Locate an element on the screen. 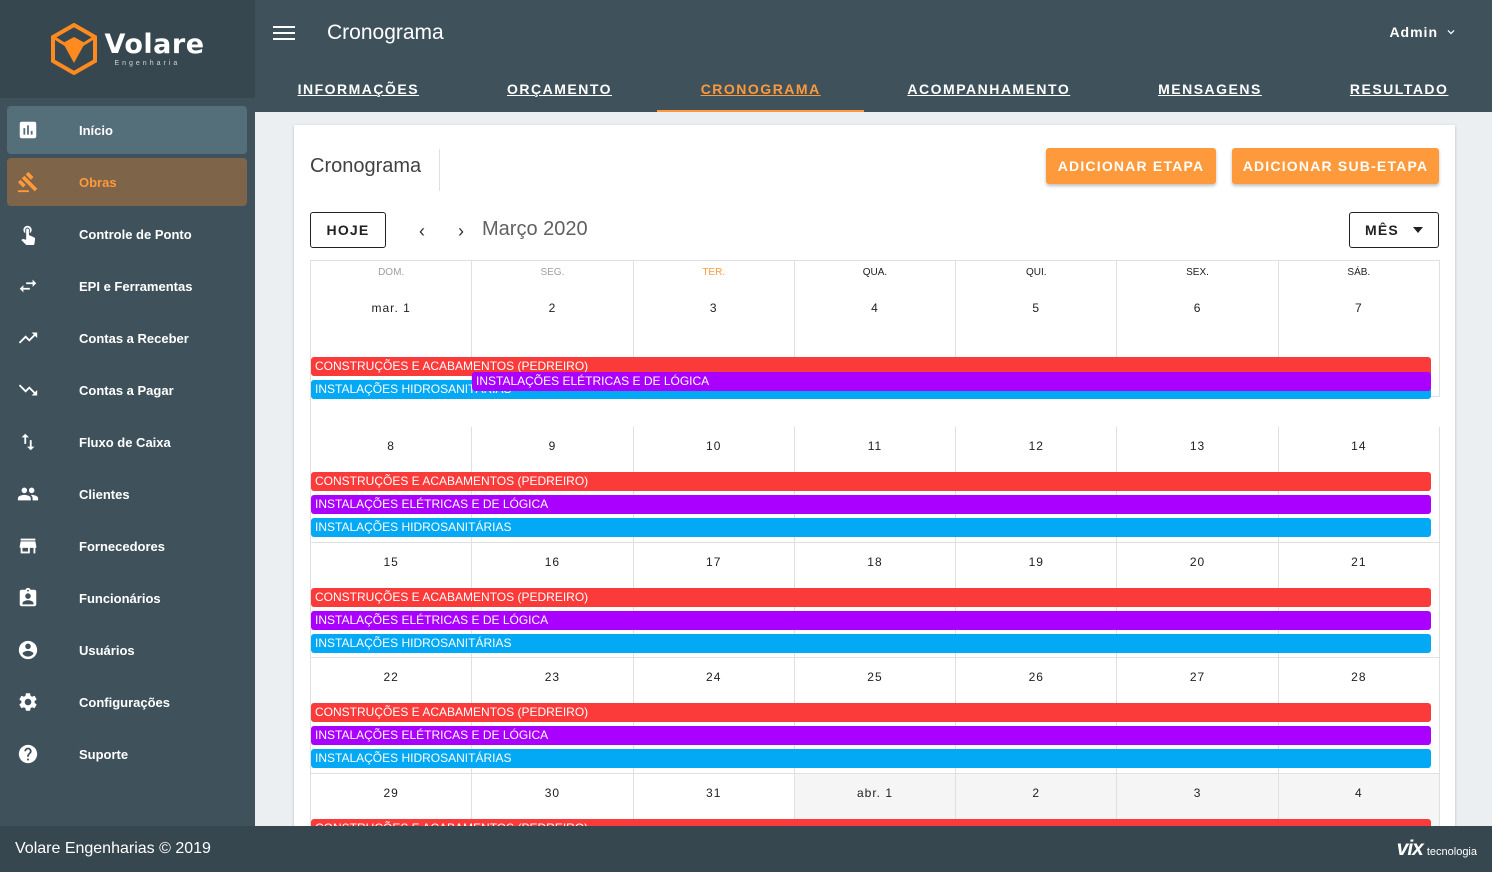 This screenshot has width=1492, height=872. calendar-day: 14 is located at coordinates (1359, 484).